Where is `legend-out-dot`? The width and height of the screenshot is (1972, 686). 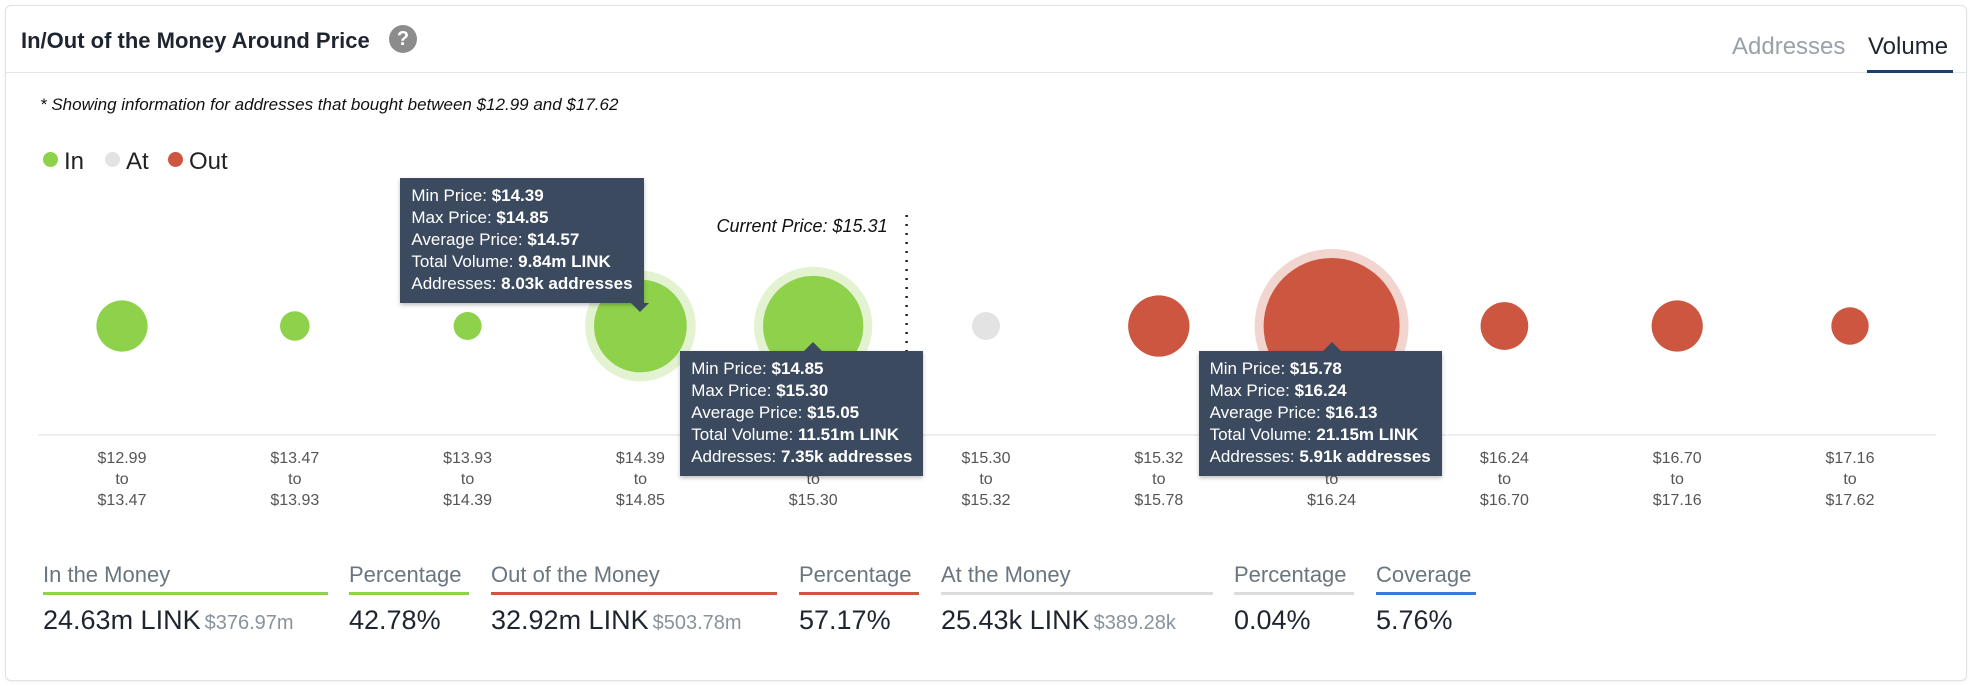 legend-out-dot is located at coordinates (175, 159).